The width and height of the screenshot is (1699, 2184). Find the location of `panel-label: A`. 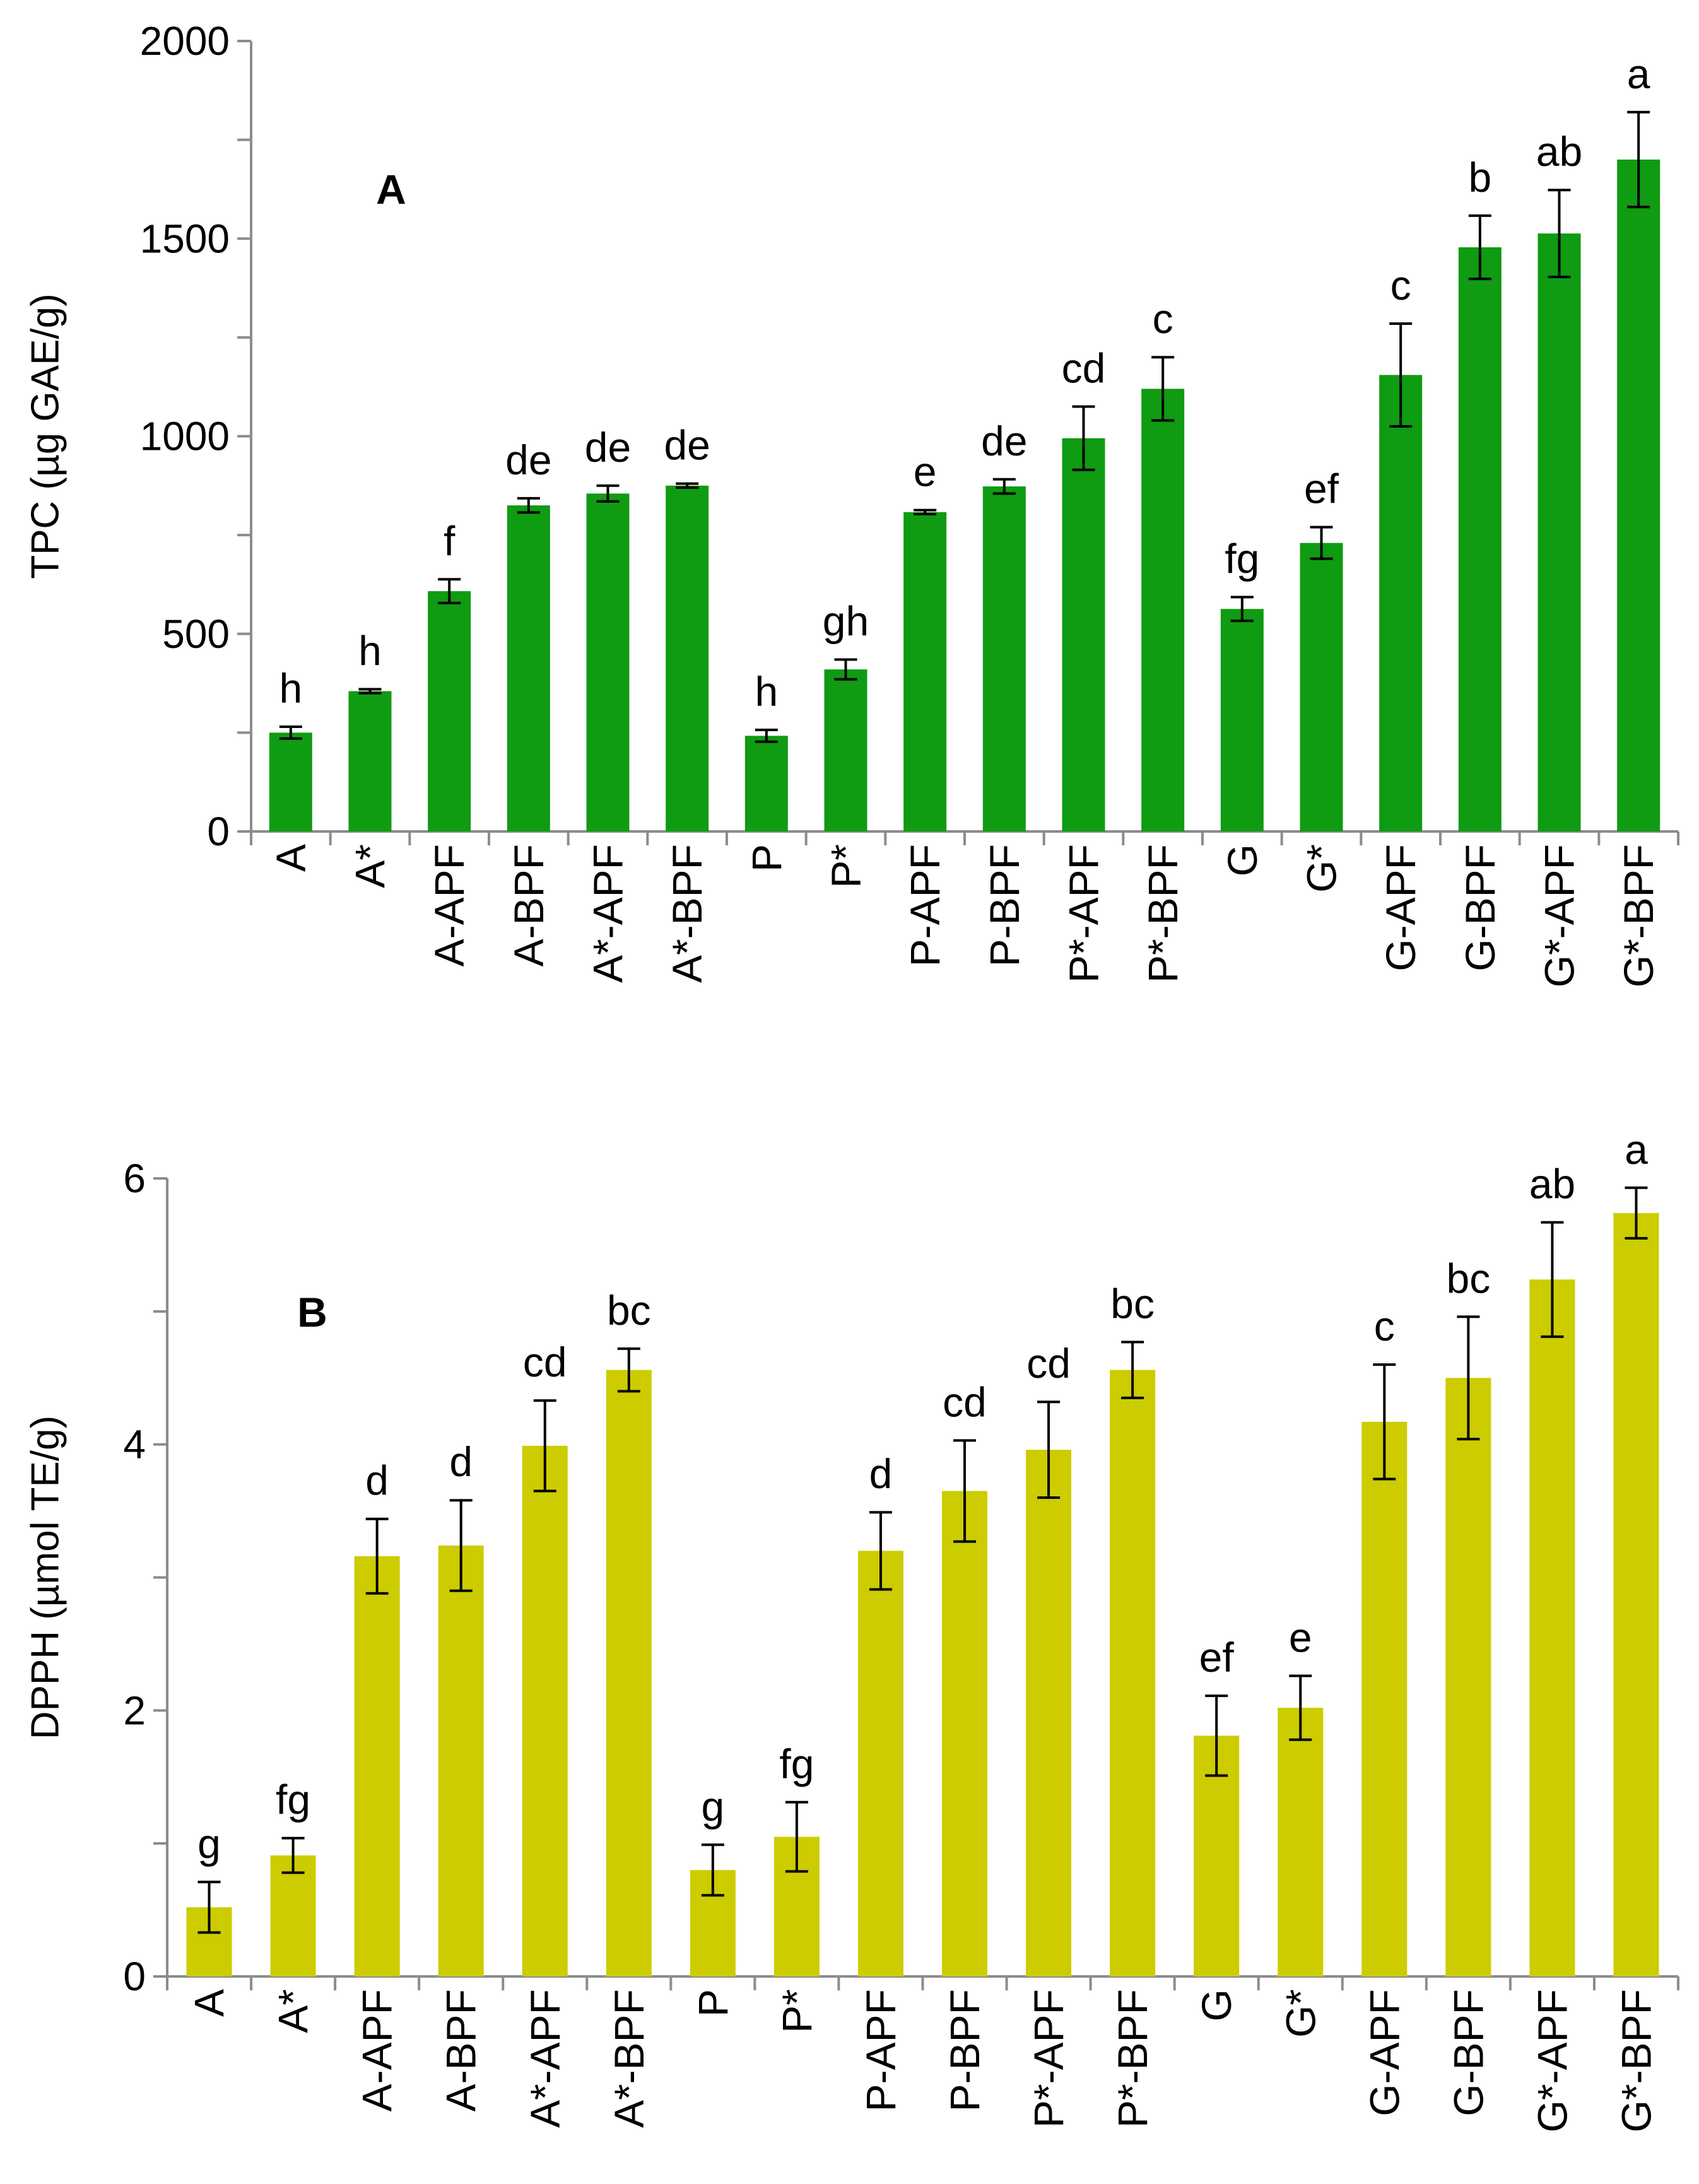

panel-label: A is located at coordinates (391, 189).